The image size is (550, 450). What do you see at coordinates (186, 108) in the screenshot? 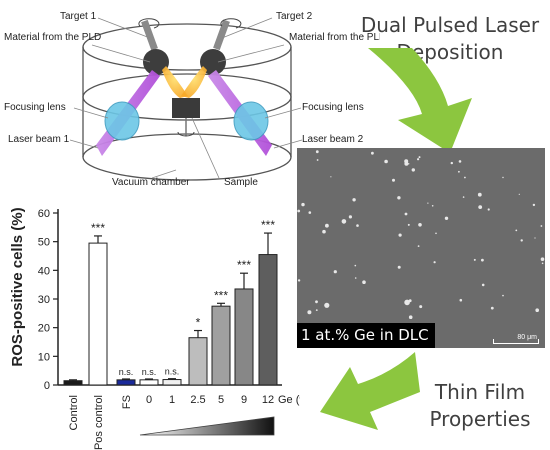
I see `sample-shape` at bounding box center [186, 108].